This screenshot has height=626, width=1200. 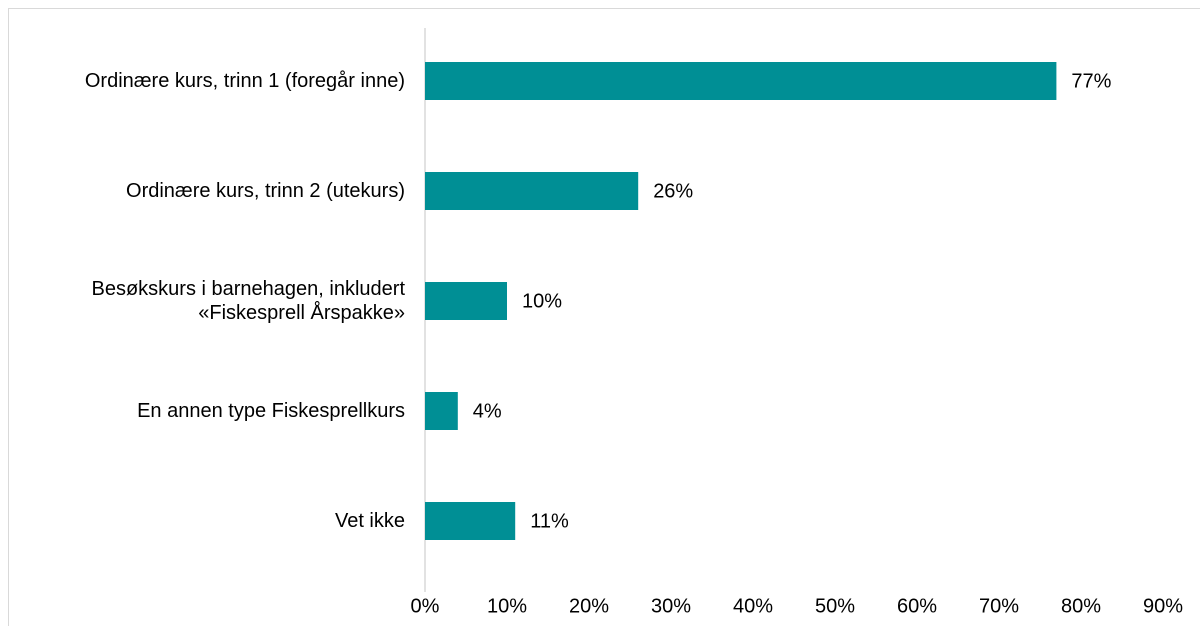 I want to click on x-tick-label: 60%, so click(x=917, y=606).